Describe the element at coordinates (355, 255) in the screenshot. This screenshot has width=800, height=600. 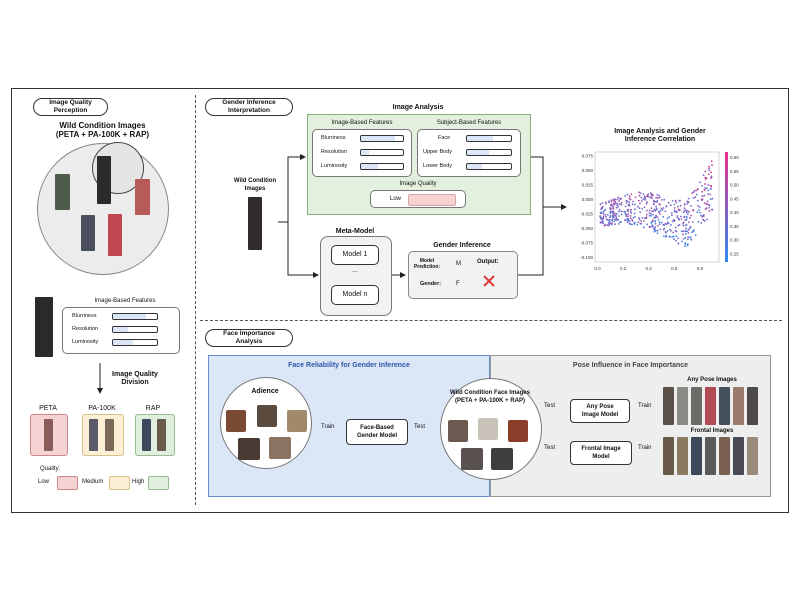
I see `model-1-box: Model 1` at that location.